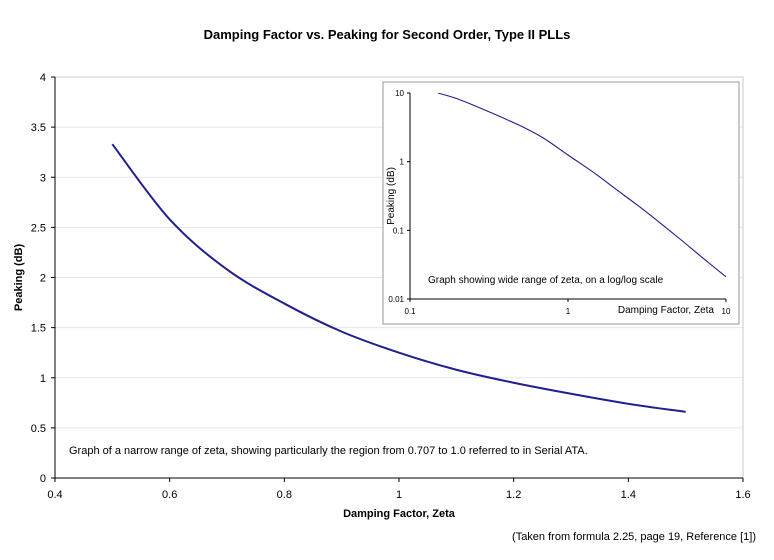 This screenshot has width=774, height=560. I want to click on main-x-tick-label: 1.2, so click(513, 495).